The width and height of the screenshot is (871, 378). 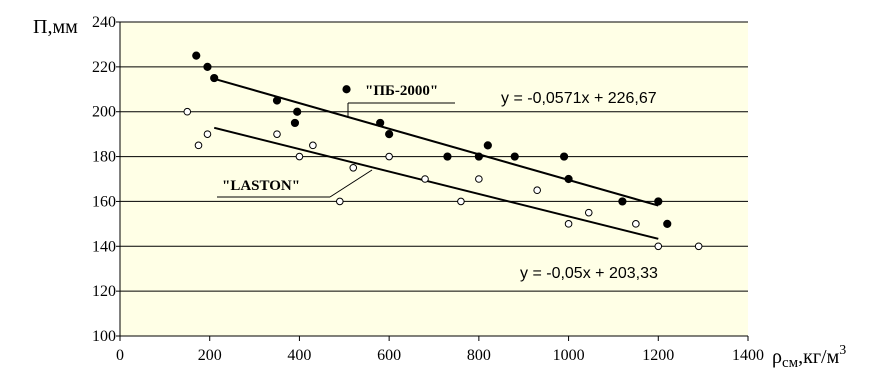 What do you see at coordinates (818, 357) in the screenshot?
I see `x-axis-label-unit: ,кг/м` at bounding box center [818, 357].